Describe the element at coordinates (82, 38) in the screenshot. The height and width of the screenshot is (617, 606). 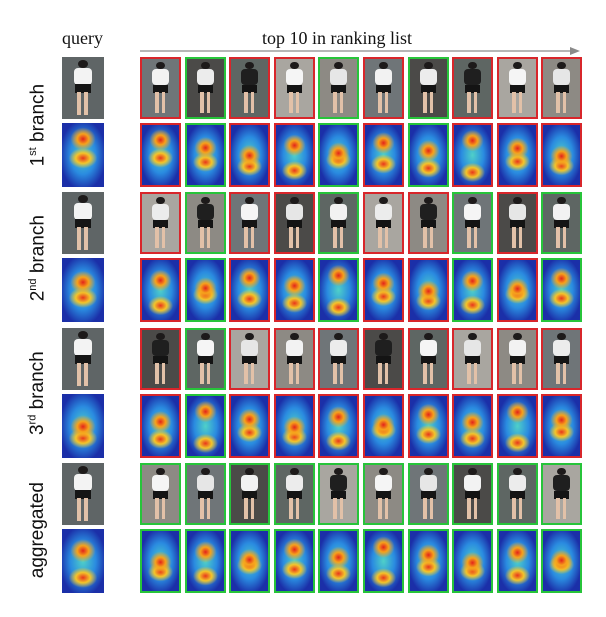
I see `query-header: query` at that location.